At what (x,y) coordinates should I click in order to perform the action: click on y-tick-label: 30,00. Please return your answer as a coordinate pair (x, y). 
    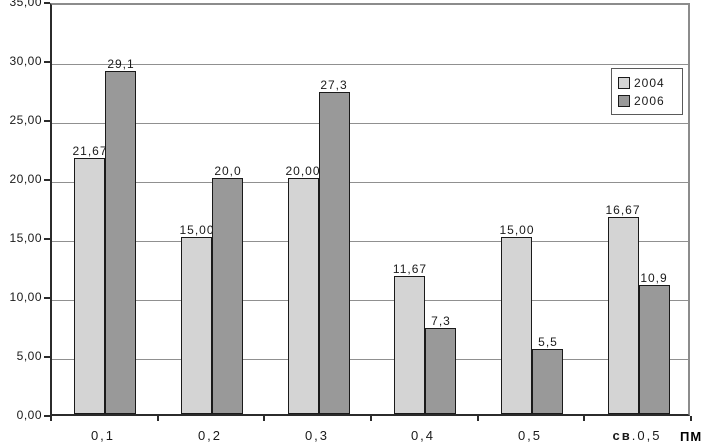
    Looking at the image, I should click on (25, 61).